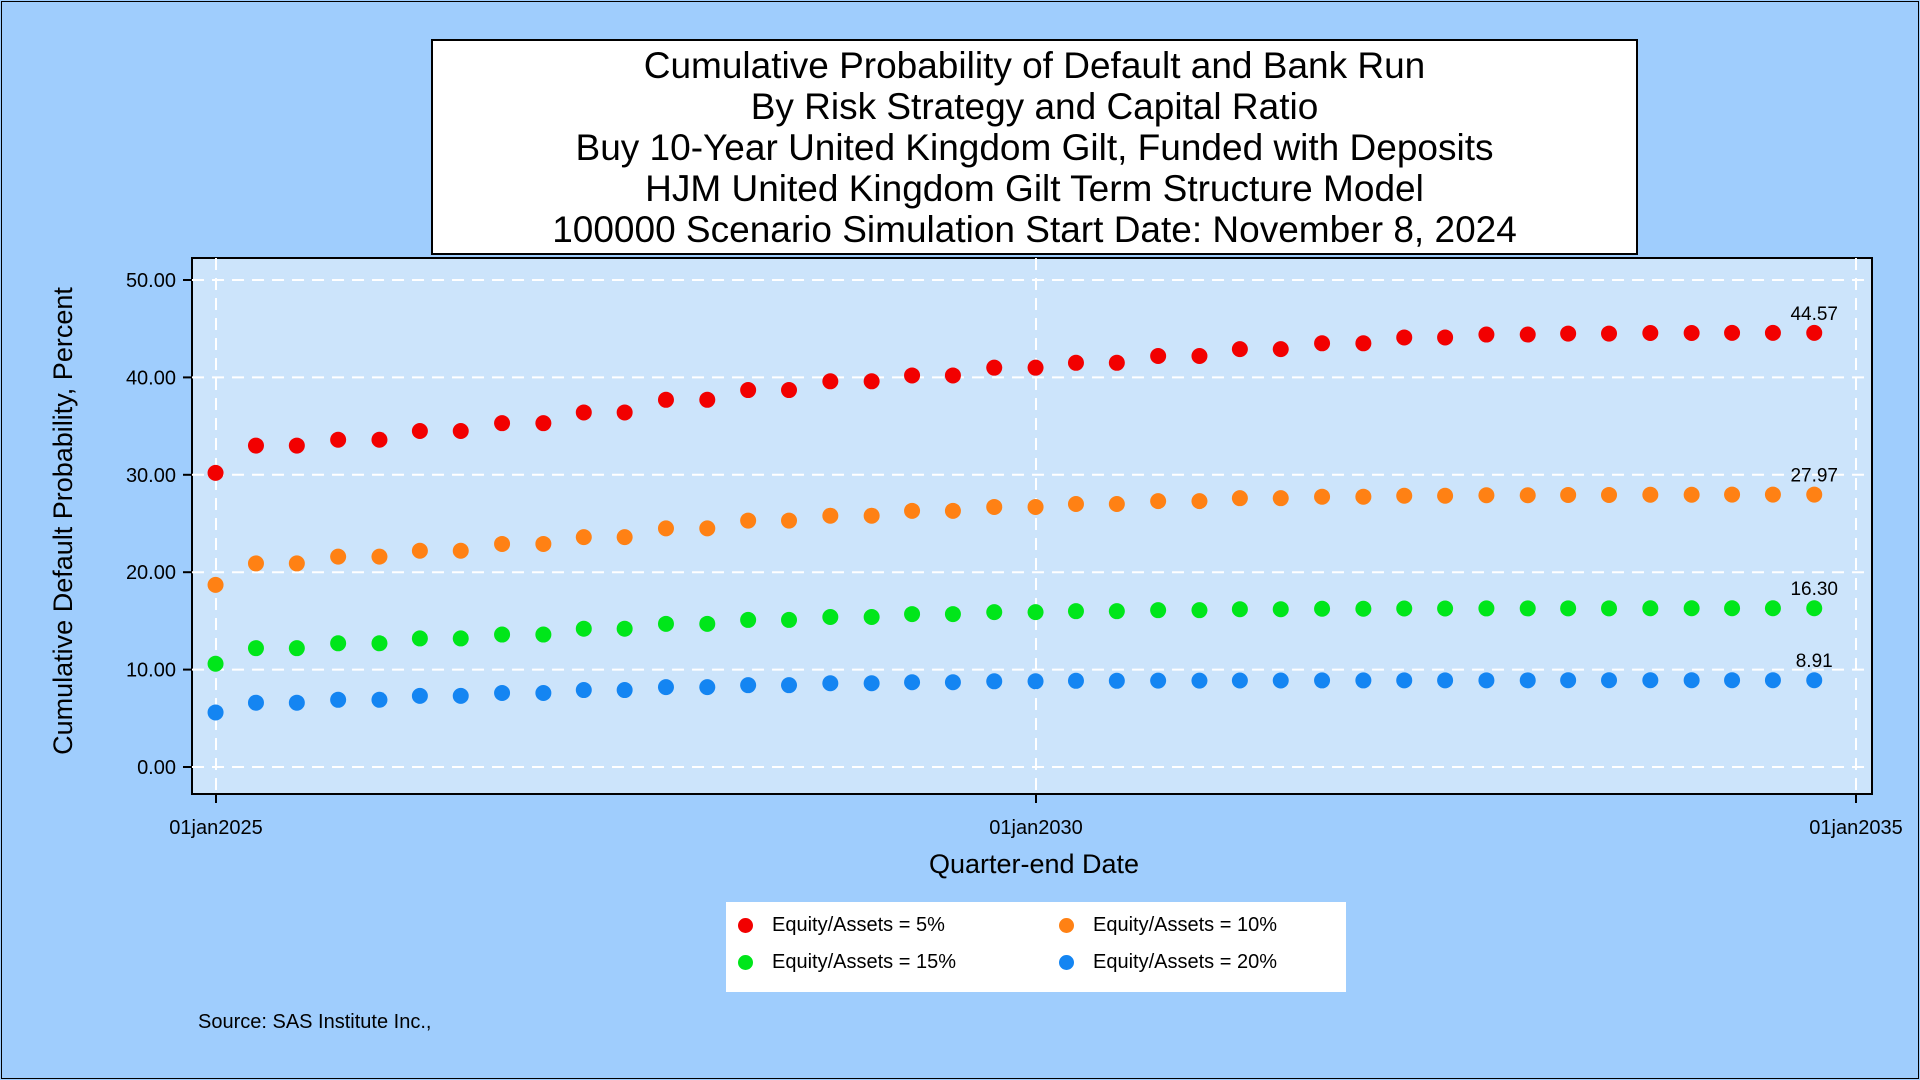  Describe the element at coordinates (1168, 962) in the screenshot. I see `legend-item-4: Equity/Assets = 20%` at that location.